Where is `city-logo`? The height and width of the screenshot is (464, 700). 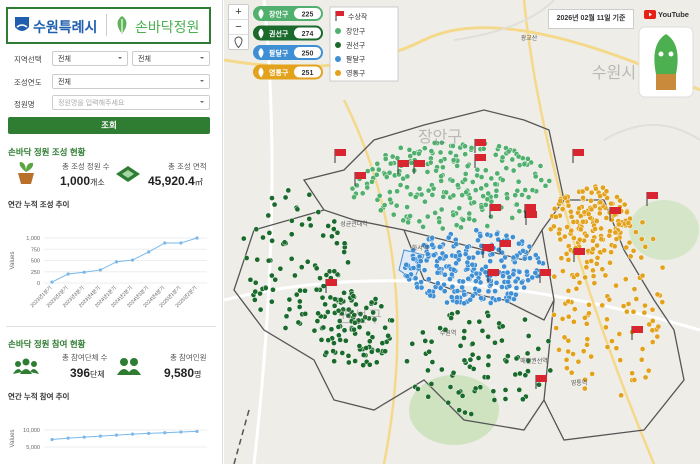 city-logo is located at coordinates (22, 24).